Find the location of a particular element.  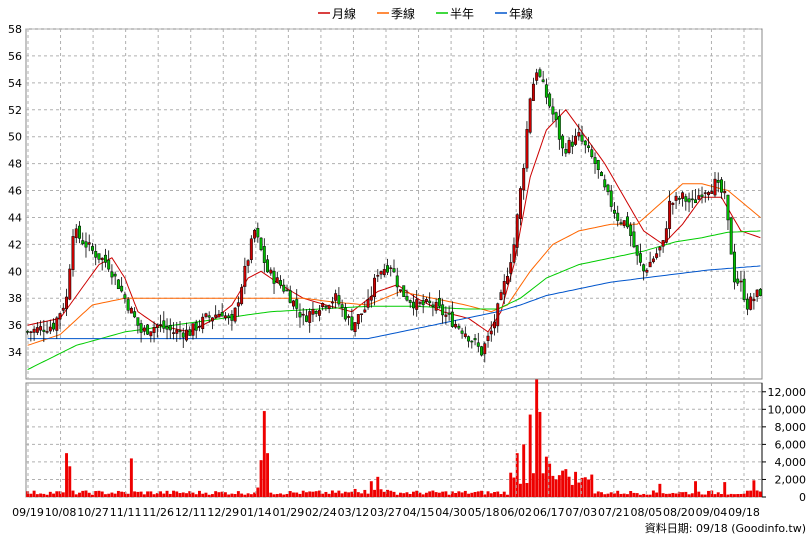

volume-tick-label: 6,000 is located at coordinates (791, 444).